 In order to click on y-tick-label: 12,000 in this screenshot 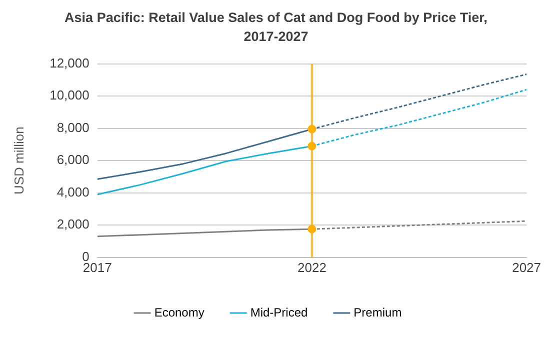, I will do `click(70, 62)`.